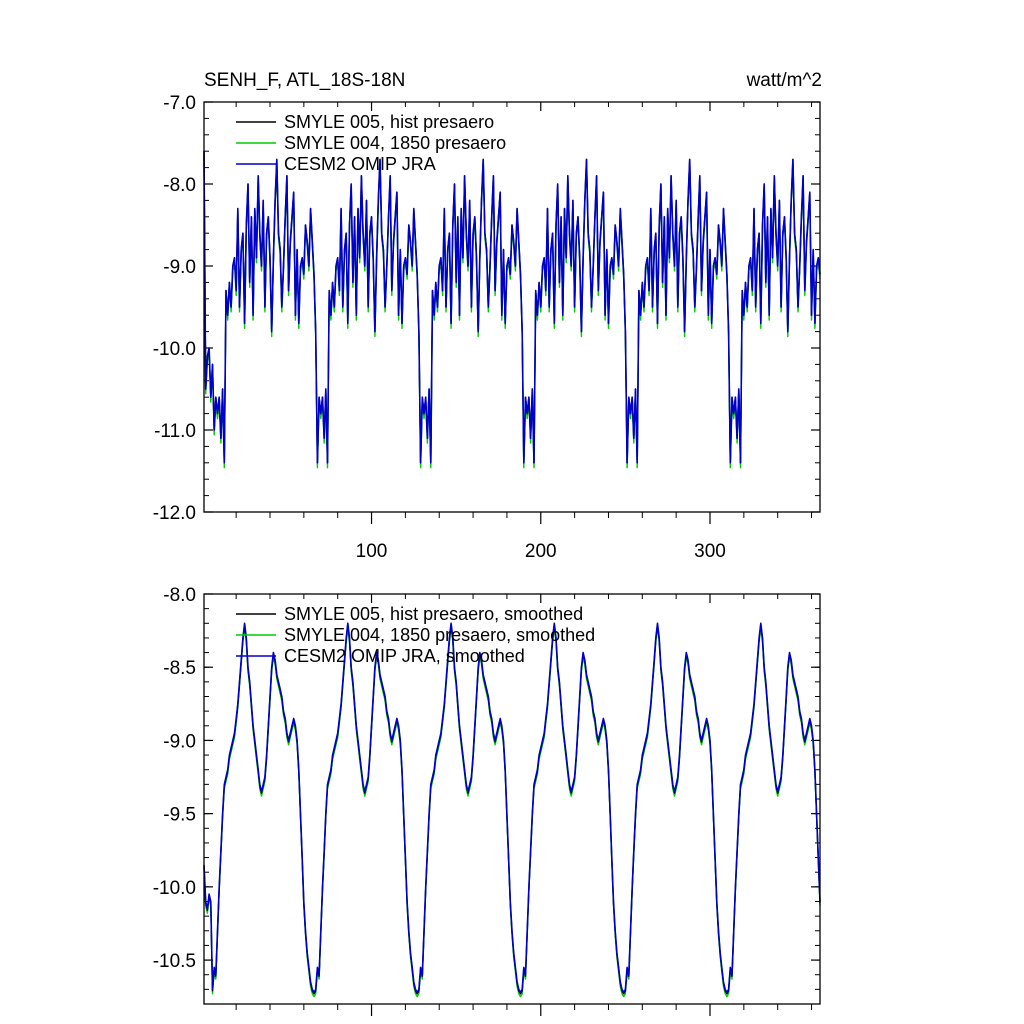 The image size is (1024, 1024). I want to click on y-tick-label: -10.5, so click(174, 961).